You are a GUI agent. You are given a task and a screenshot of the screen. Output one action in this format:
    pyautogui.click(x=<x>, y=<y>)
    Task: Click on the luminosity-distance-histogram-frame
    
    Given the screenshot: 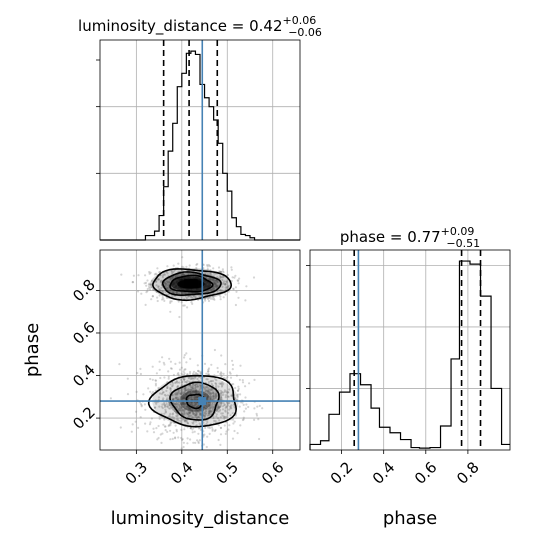 What is the action you would take?
    pyautogui.click(x=200, y=140)
    